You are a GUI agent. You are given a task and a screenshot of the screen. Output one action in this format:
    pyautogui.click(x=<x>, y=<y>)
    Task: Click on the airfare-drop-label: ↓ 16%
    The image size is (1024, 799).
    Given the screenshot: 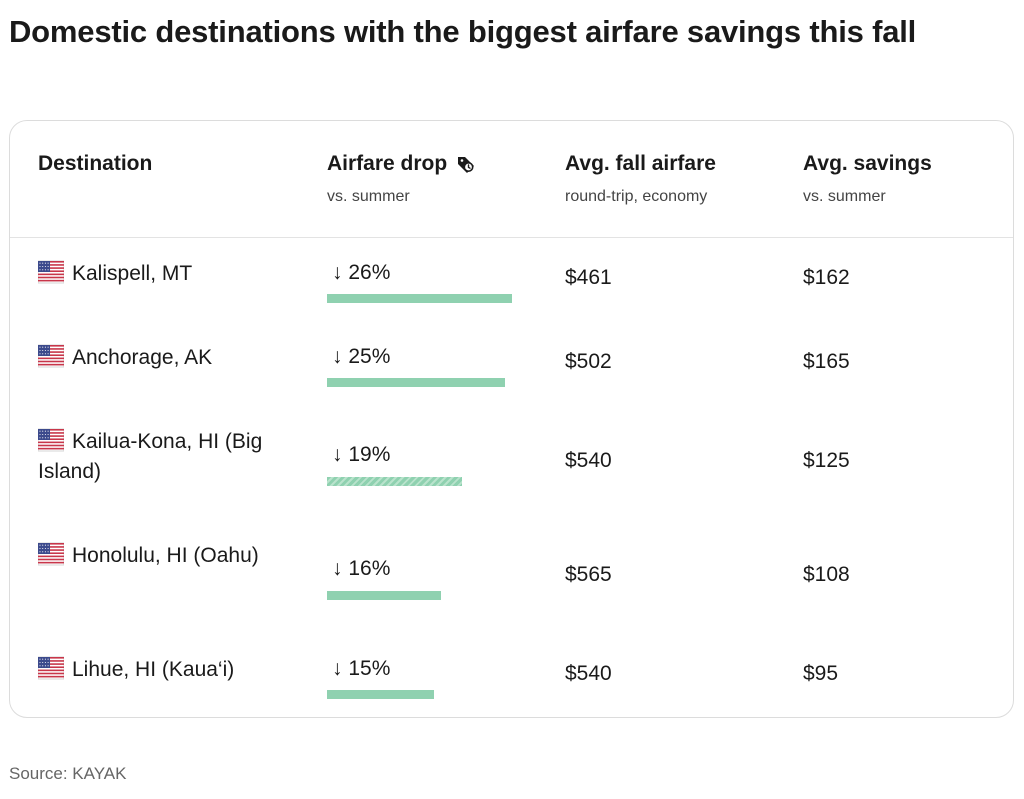 What is the action you would take?
    pyautogui.click(x=361, y=568)
    